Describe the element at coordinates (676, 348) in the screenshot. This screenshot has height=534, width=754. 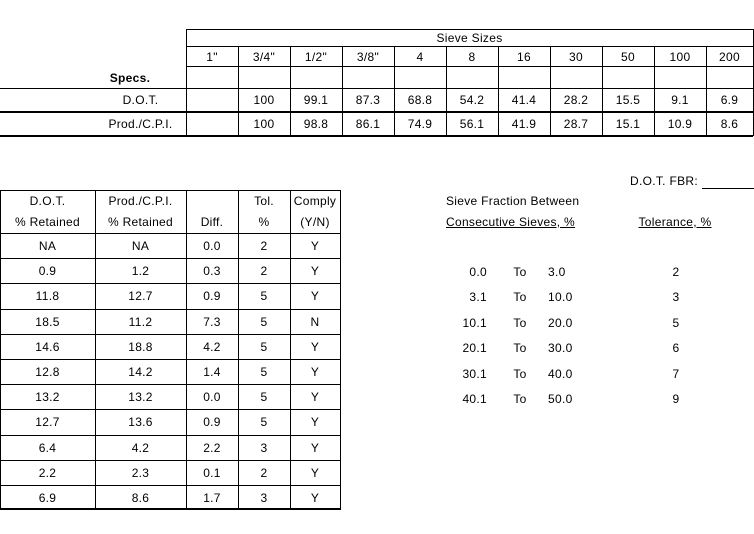
I see `tolerance: 6` at that location.